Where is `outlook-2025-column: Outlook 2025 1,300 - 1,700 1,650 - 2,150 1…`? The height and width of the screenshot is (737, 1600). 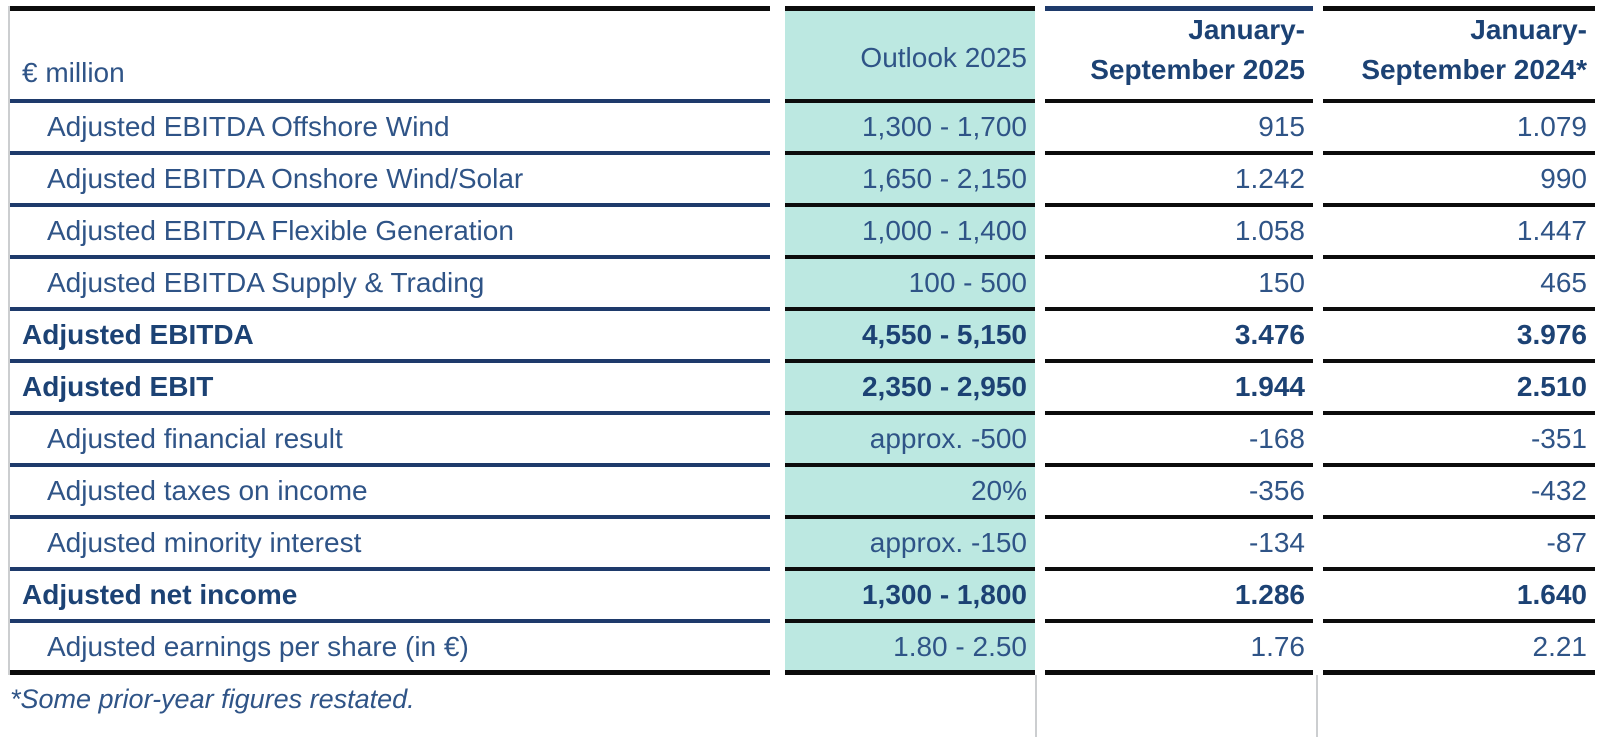 outlook-2025-column: Outlook 2025 1,300 - 1,700 1,650 - 2,150 1… is located at coordinates (910, 340).